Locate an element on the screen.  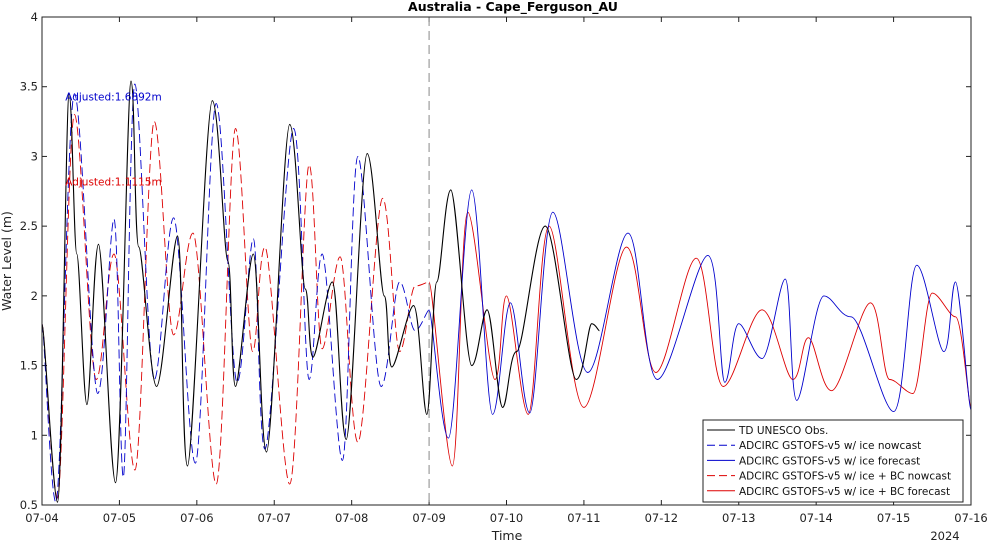
x-tick-label: 07-15 is located at coordinates (893, 518).